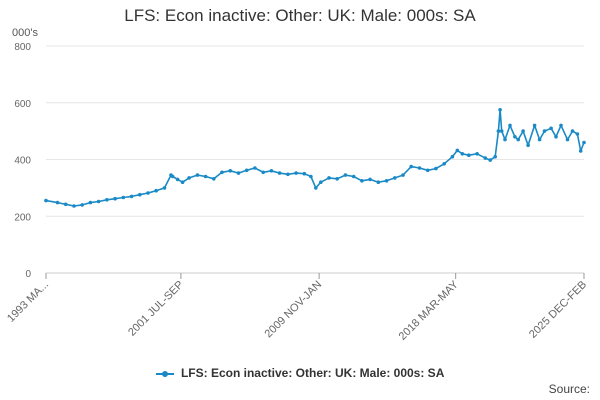 The image size is (600, 400). I want to click on y-axis-labels: 0 200 400 600 800, so click(22, 161).